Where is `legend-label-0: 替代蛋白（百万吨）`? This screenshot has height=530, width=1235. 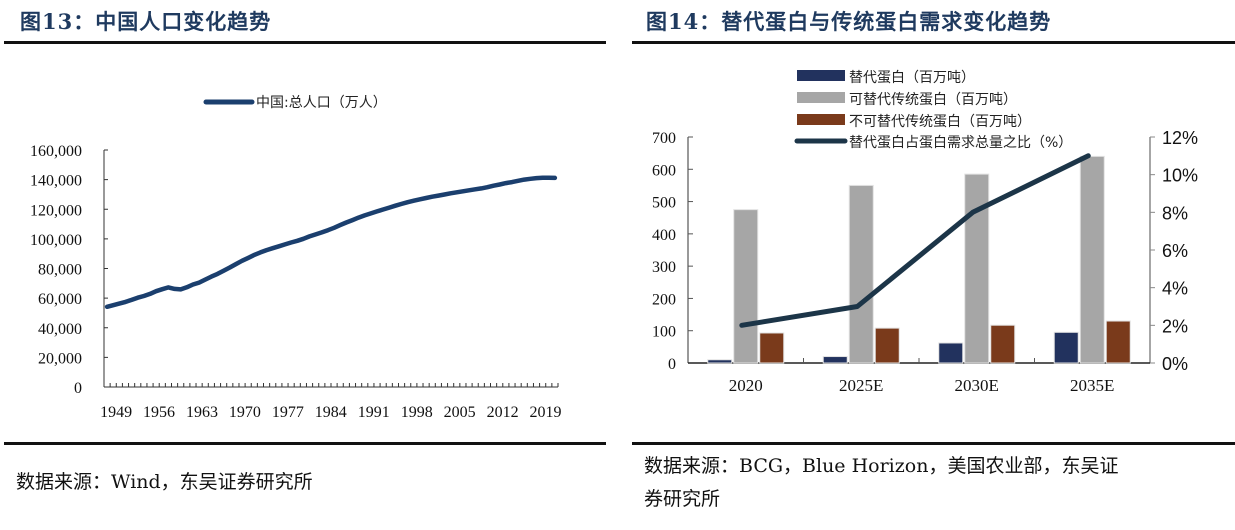
legend-label-0: 替代蛋白（百万吨） is located at coordinates (912, 78).